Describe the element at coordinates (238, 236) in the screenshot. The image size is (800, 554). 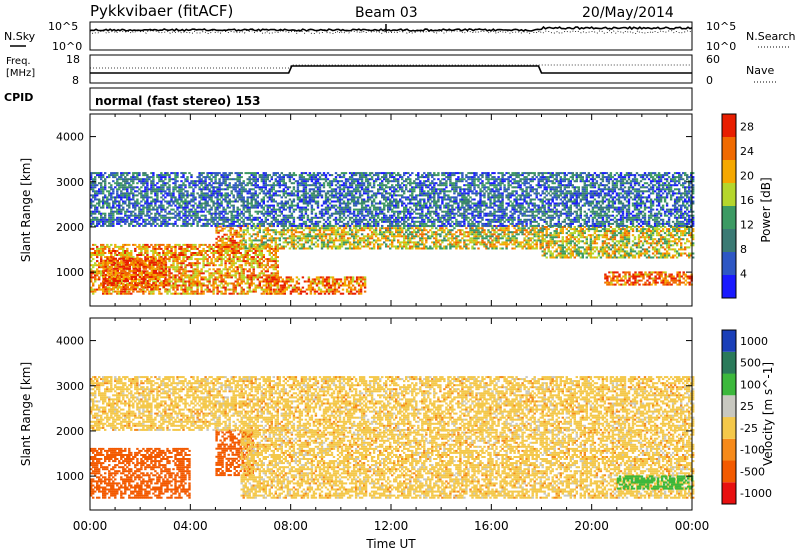
I see `power-cell-1972` at that location.